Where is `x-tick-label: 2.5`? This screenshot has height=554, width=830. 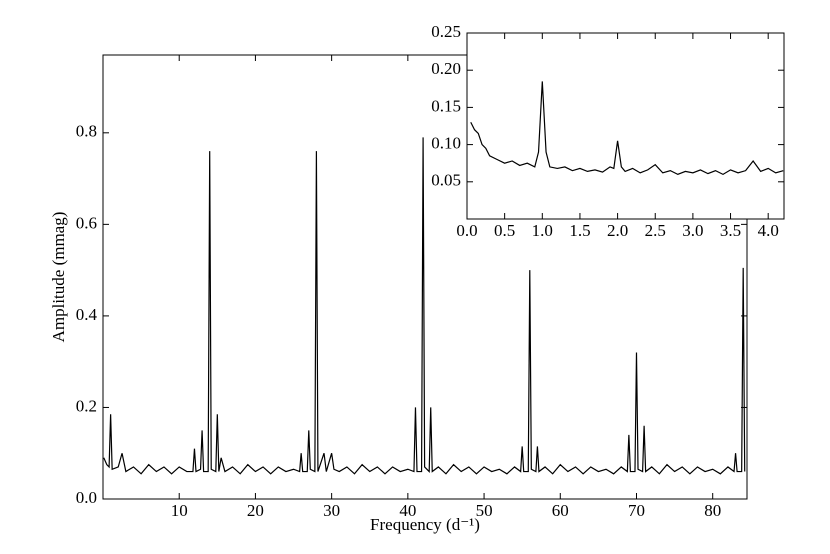
x-tick-label: 2.5 is located at coordinates (655, 230).